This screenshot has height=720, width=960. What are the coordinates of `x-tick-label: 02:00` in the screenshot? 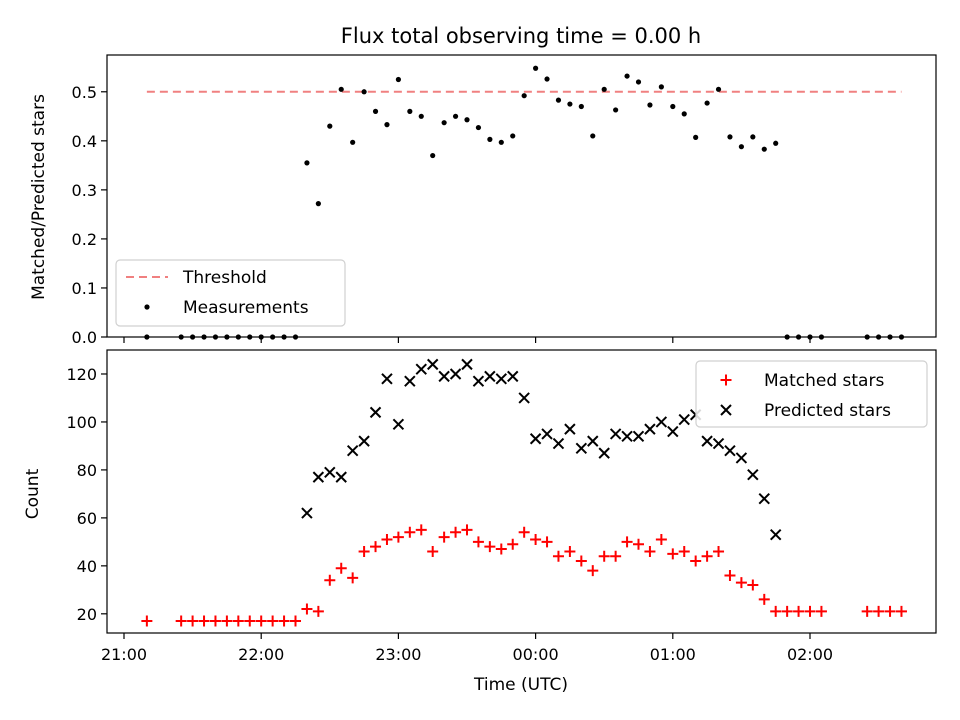 It's located at (810, 654).